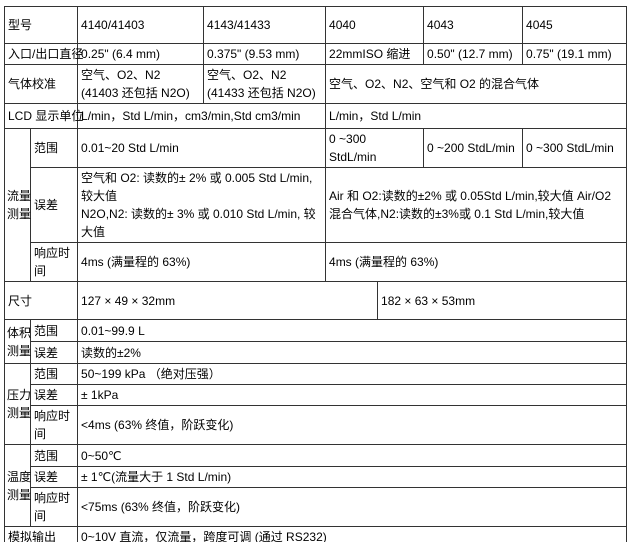 The image size is (629, 542). I want to click on volume-range-label: 范围, so click(54, 330).